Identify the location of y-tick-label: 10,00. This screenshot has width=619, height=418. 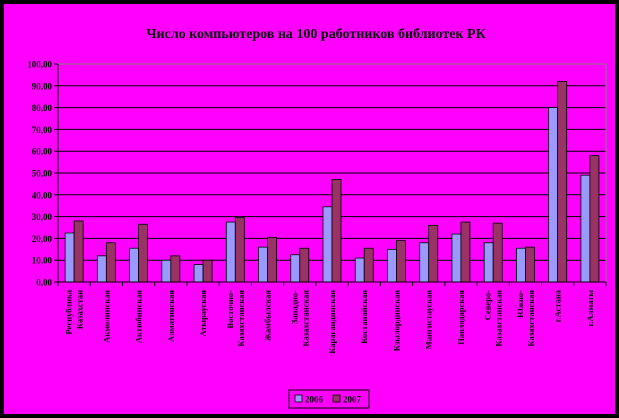
(42, 261).